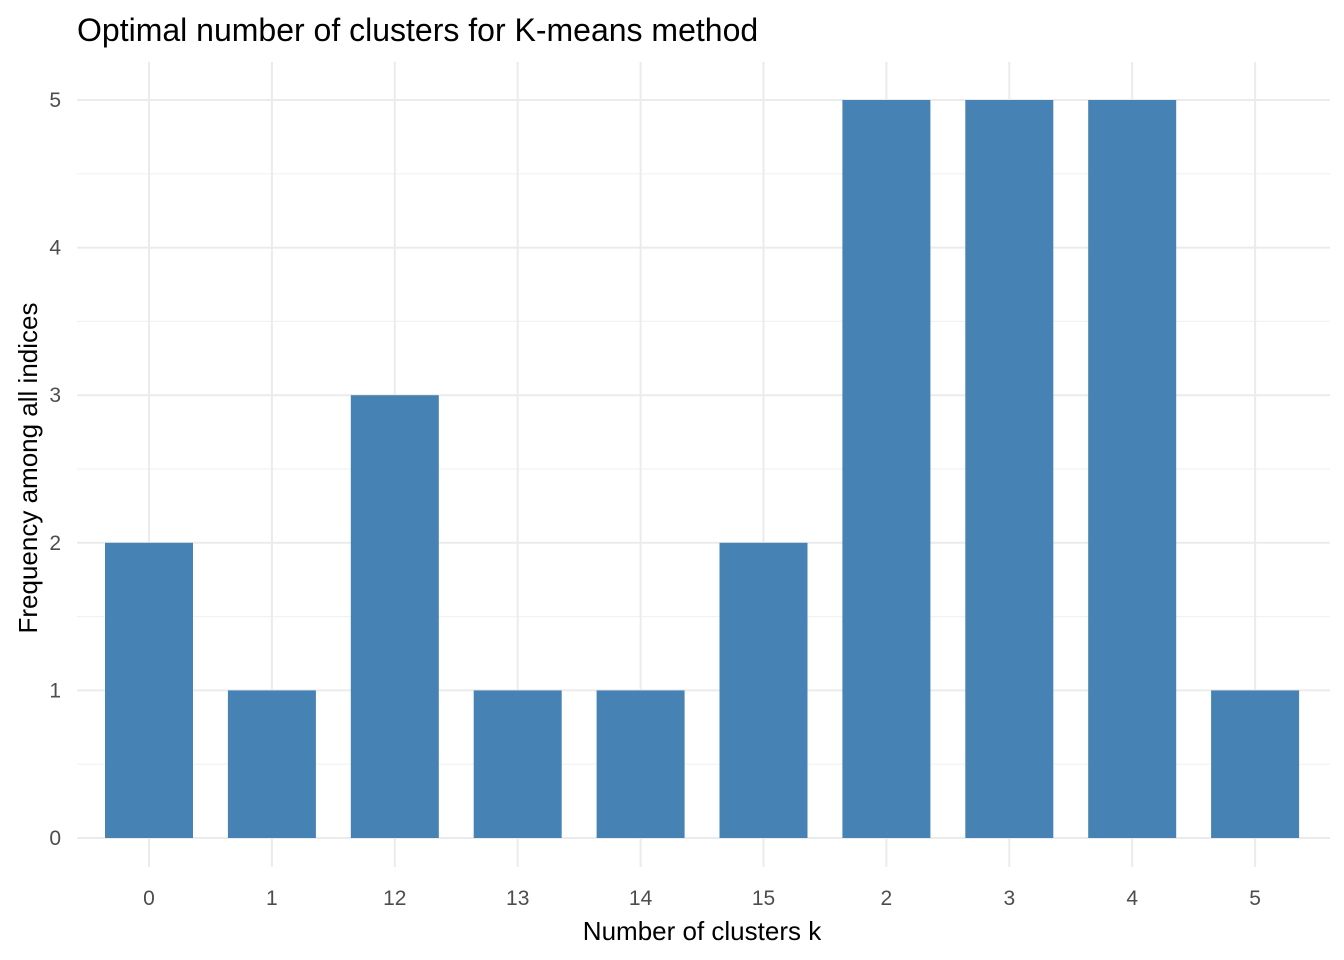 Image resolution: width=1344 pixels, height=960 pixels. Describe the element at coordinates (55, 690) in the screenshot. I see `y-tick-label: 1` at that location.